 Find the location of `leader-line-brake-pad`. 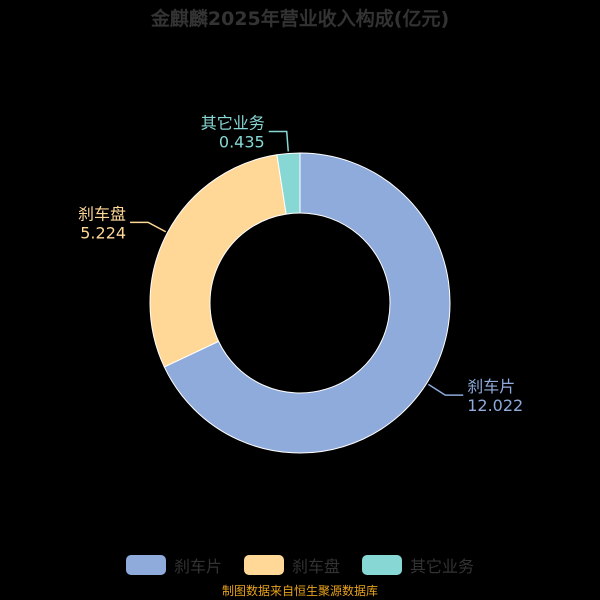

leader-line-brake-pad is located at coordinates (445, 389).